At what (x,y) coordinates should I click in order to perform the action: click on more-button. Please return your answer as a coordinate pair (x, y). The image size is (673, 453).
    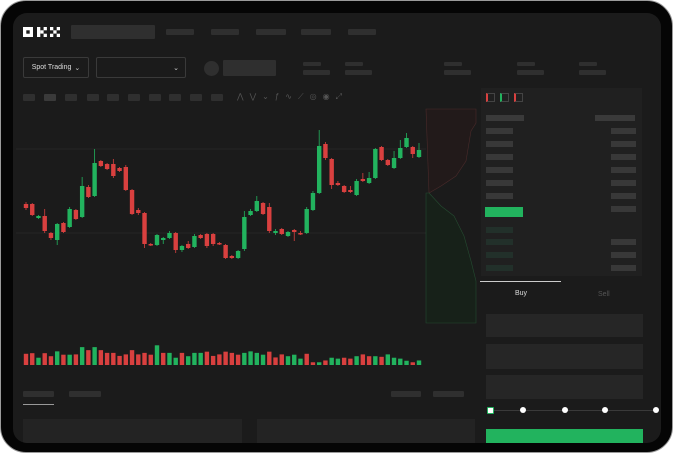
    Looking at the image, I should click on (448, 394).